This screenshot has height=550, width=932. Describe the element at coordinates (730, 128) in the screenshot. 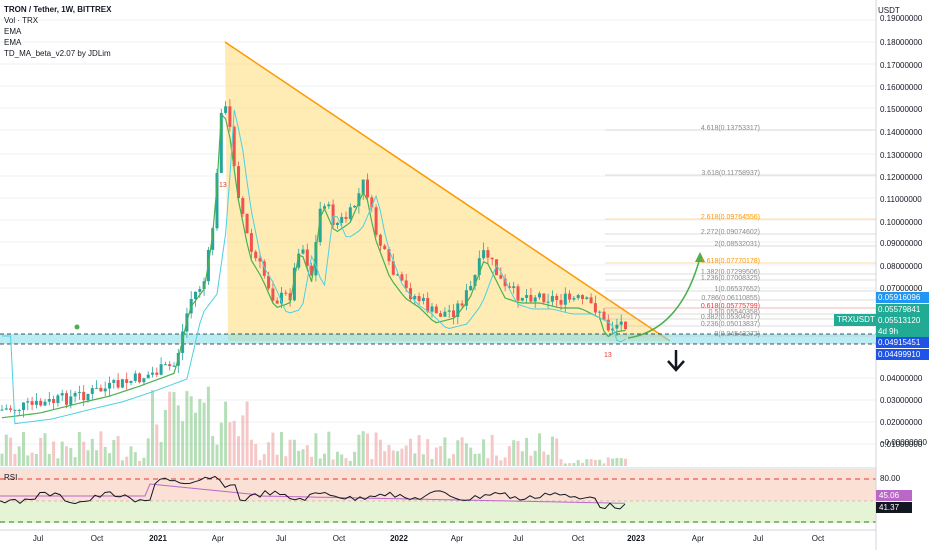

I see `fib-level-label: 4.618(0.13753317)` at that location.